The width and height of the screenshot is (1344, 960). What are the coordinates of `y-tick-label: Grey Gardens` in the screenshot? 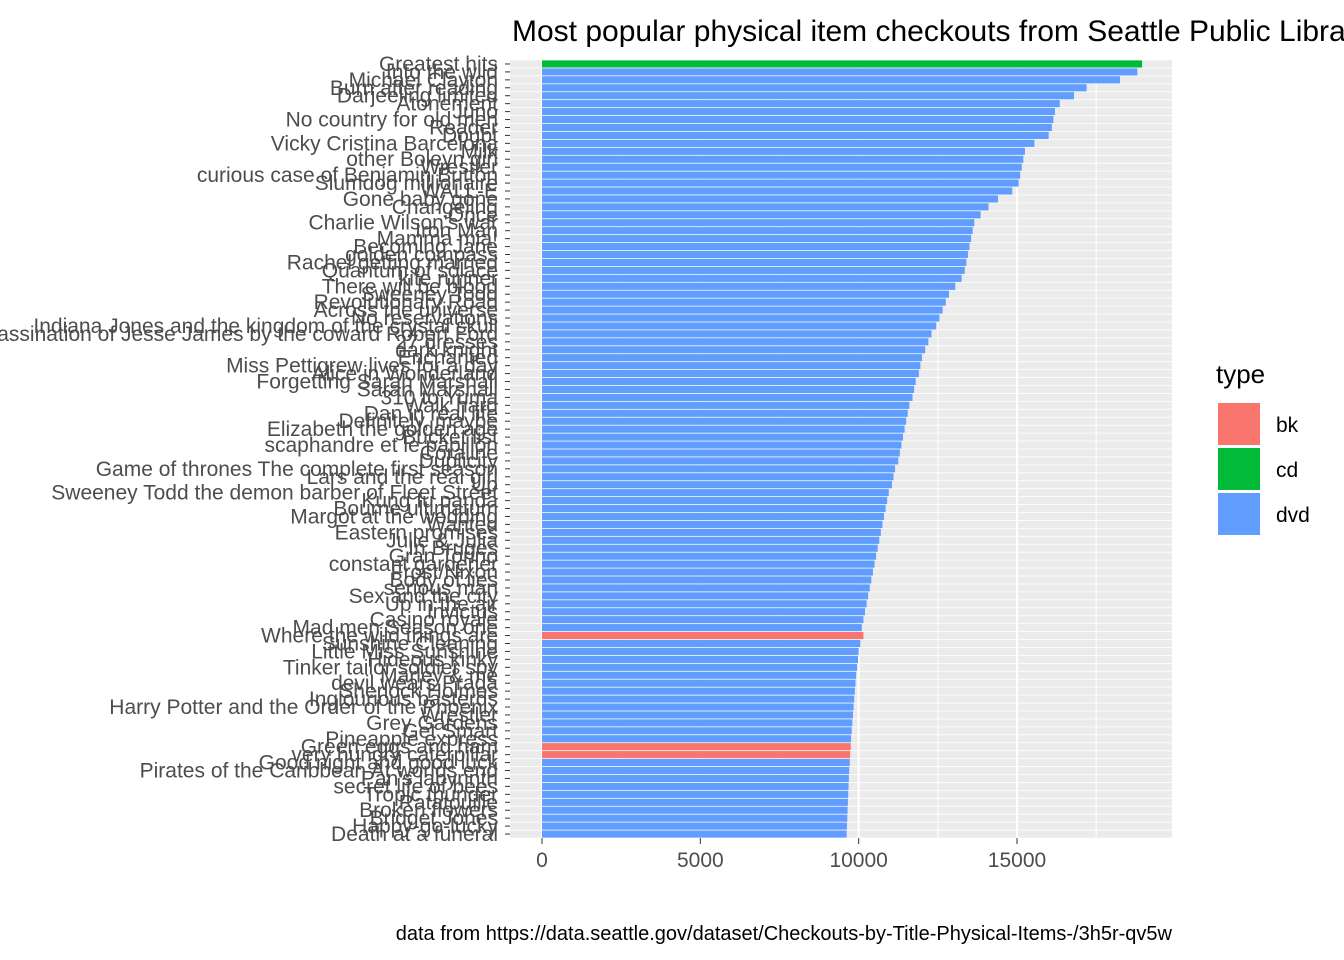 It's located at (432, 723).